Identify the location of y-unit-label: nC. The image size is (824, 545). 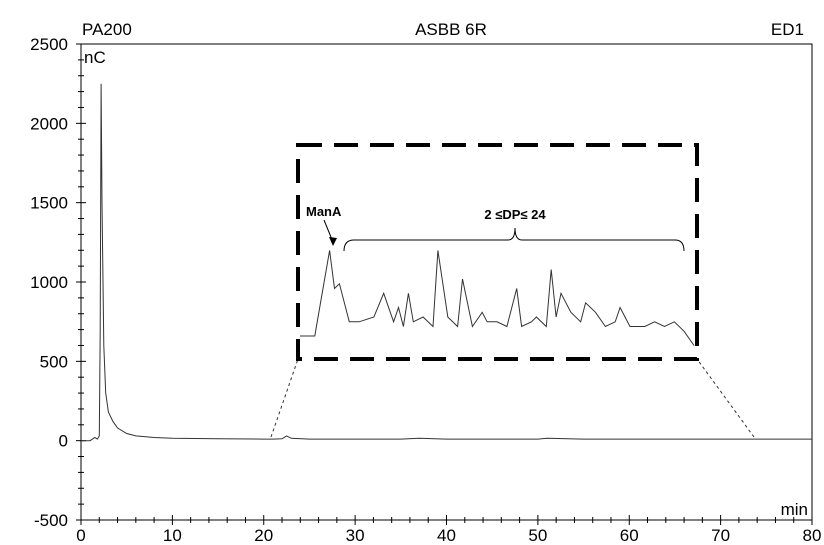
(95, 57).